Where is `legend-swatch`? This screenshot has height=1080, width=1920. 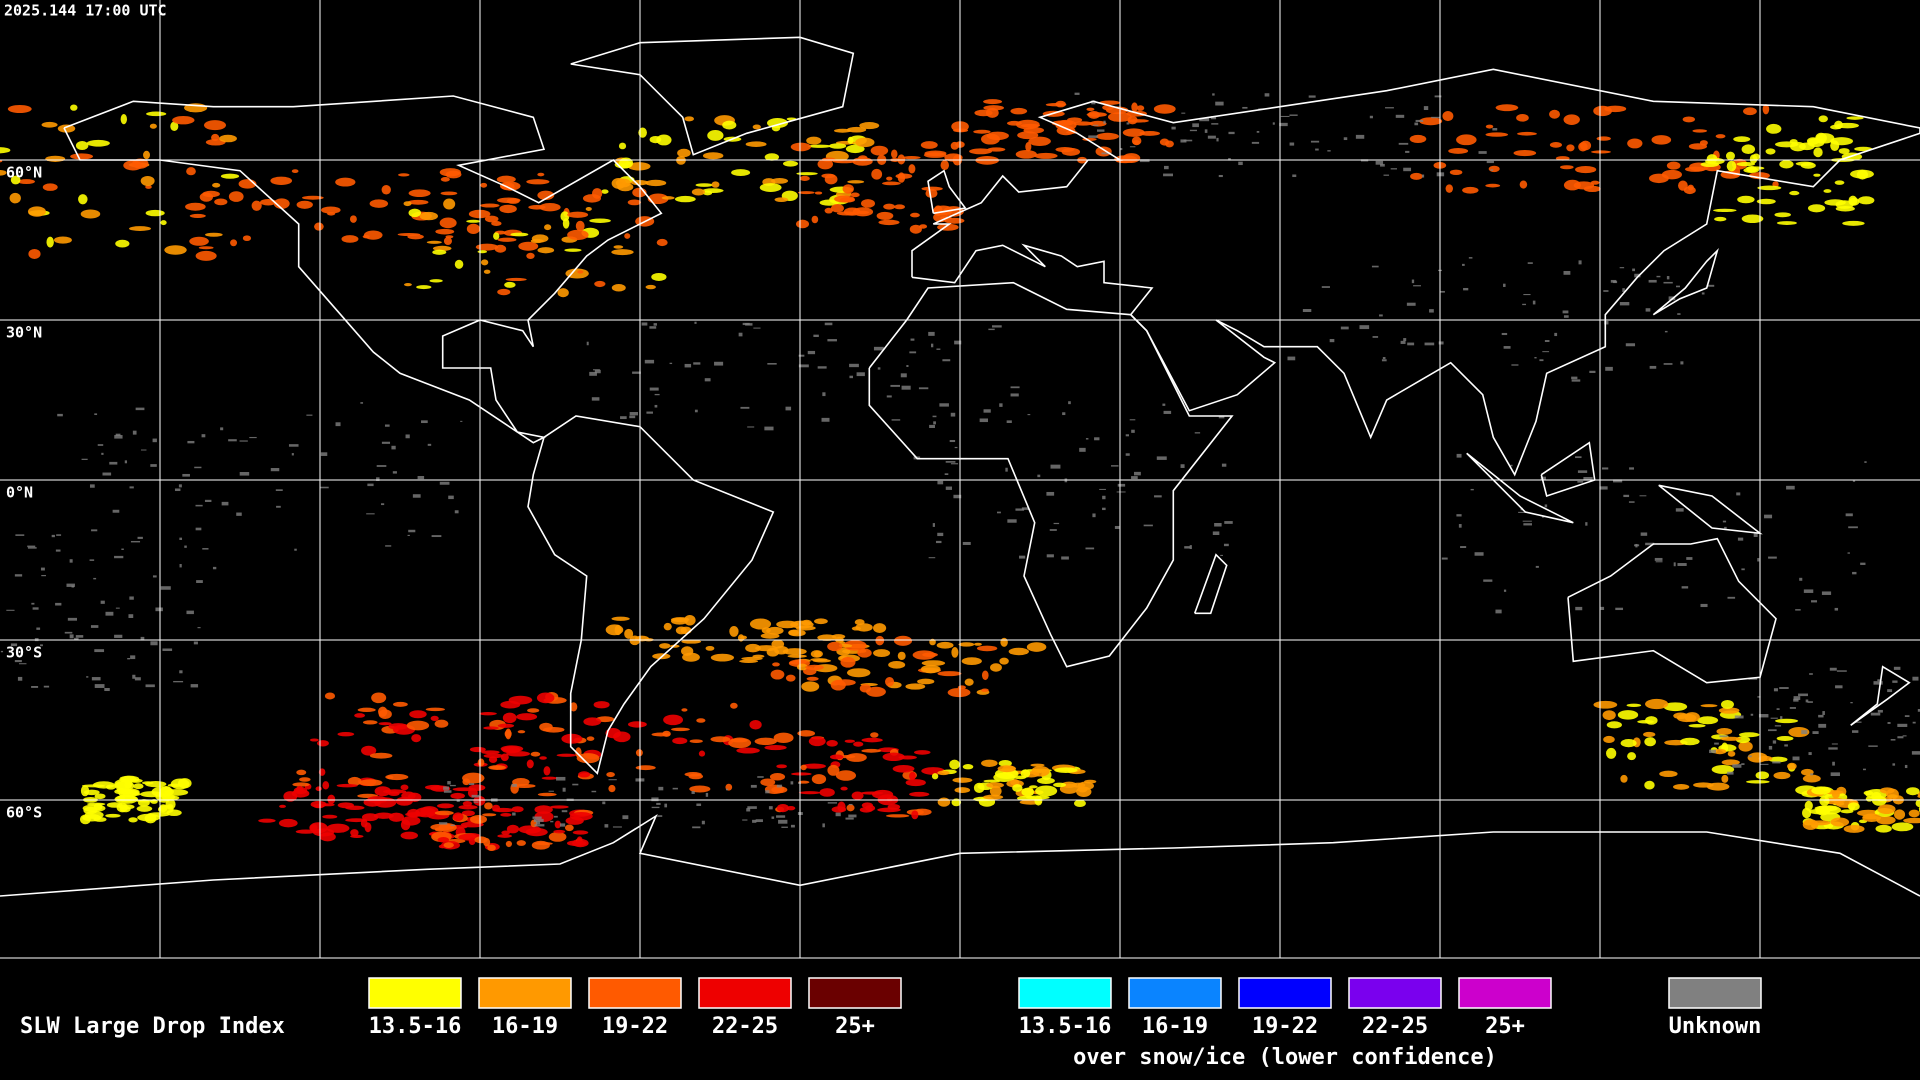 legend-swatch is located at coordinates (855, 993).